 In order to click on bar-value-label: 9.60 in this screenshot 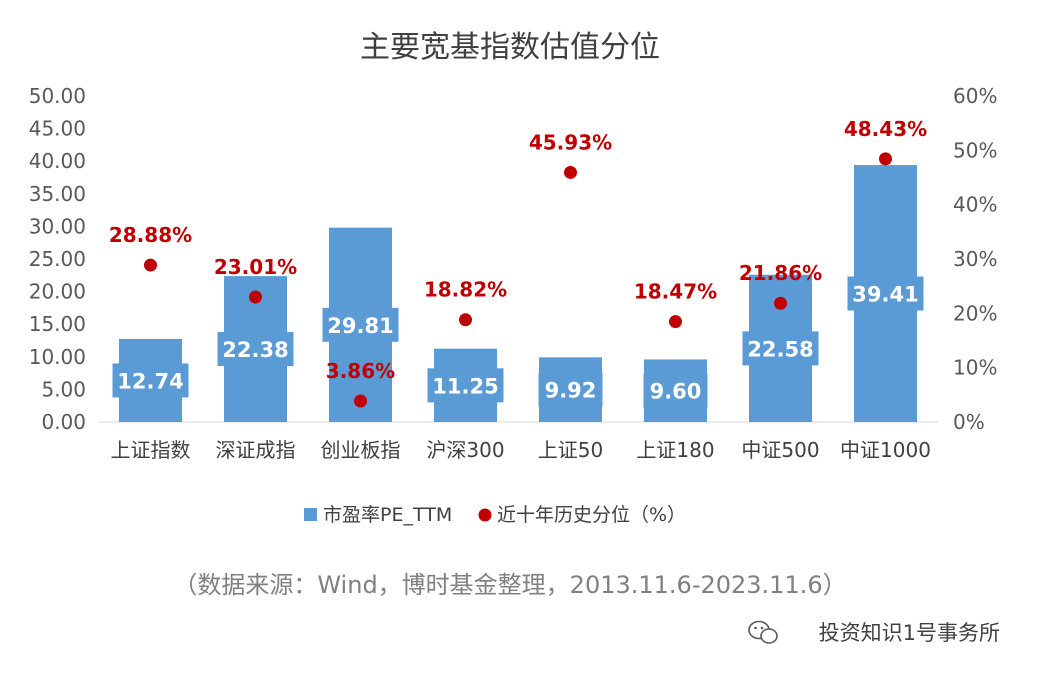, I will do `click(676, 392)`.